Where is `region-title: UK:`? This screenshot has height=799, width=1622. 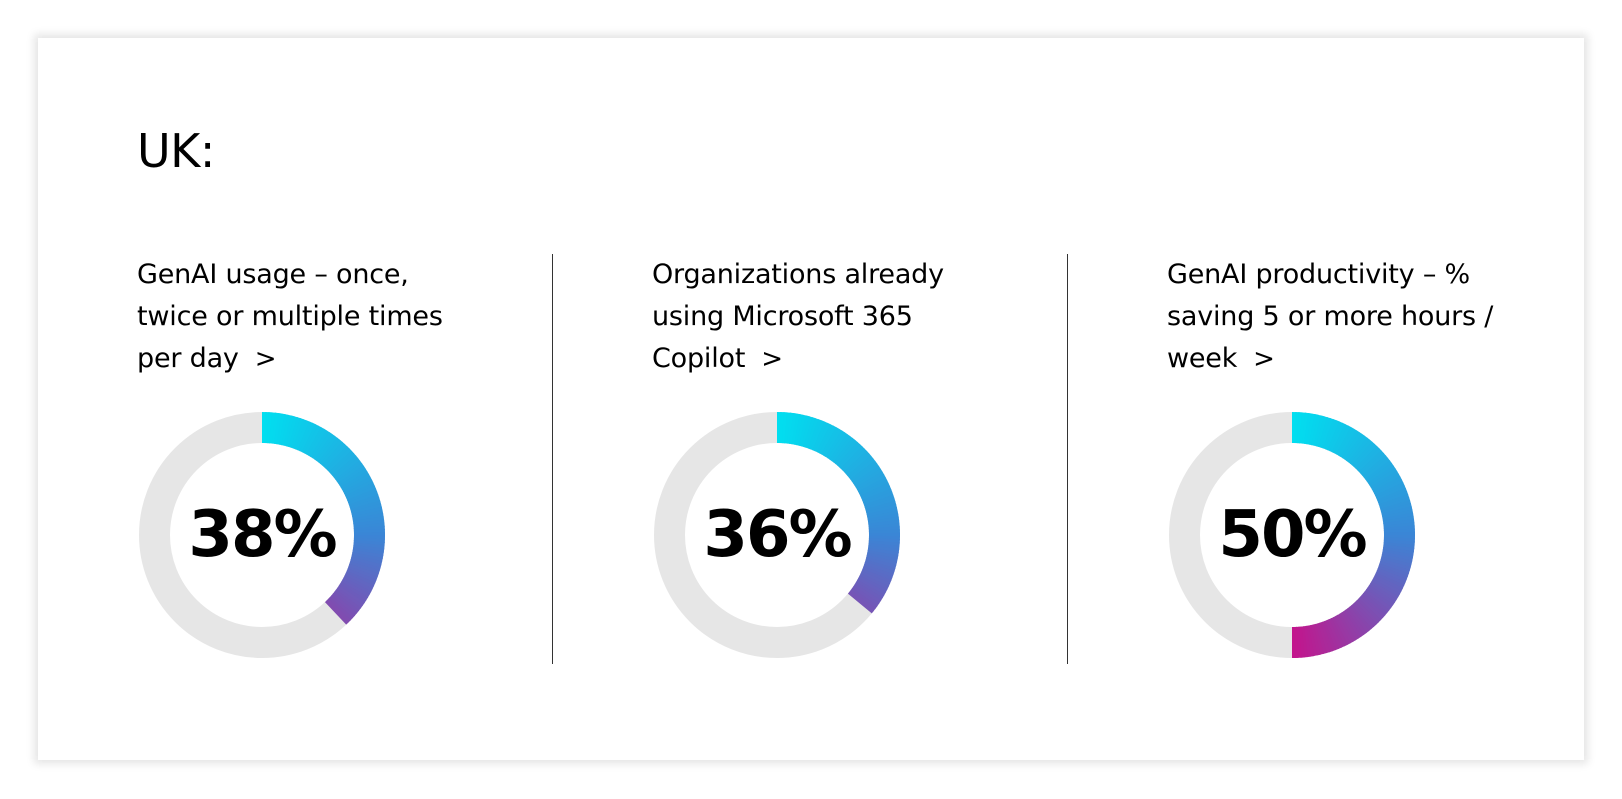 region-title: UK: is located at coordinates (176, 151).